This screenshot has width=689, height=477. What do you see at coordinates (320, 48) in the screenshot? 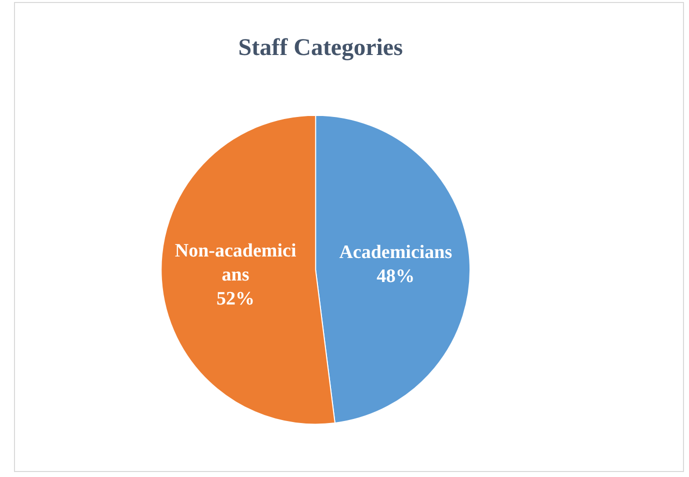
I see `chart-title: Staff Categories` at bounding box center [320, 48].